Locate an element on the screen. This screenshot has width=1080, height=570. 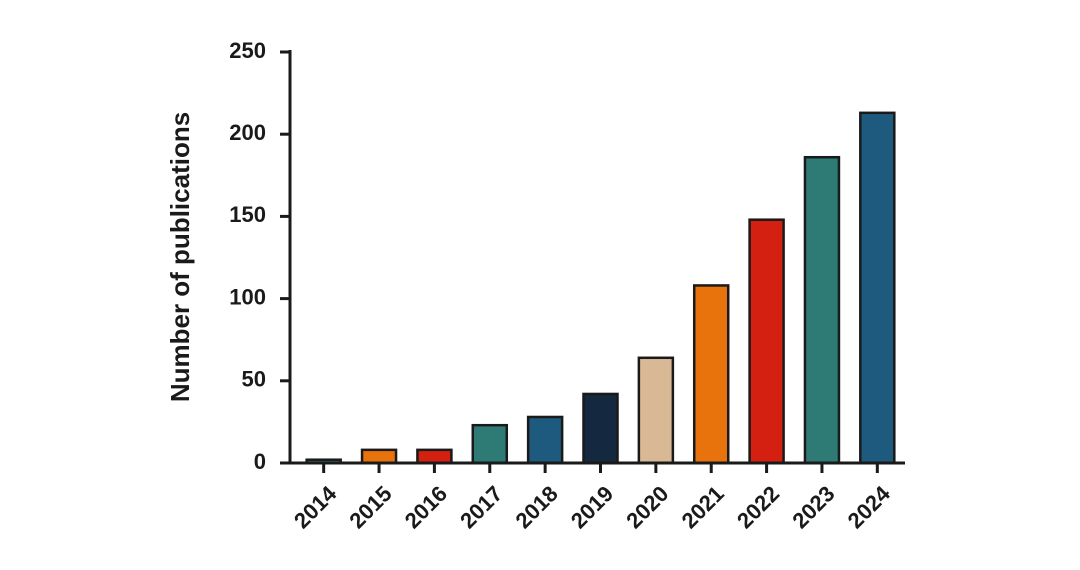
x-tick-label: 2019 is located at coordinates (592, 507).